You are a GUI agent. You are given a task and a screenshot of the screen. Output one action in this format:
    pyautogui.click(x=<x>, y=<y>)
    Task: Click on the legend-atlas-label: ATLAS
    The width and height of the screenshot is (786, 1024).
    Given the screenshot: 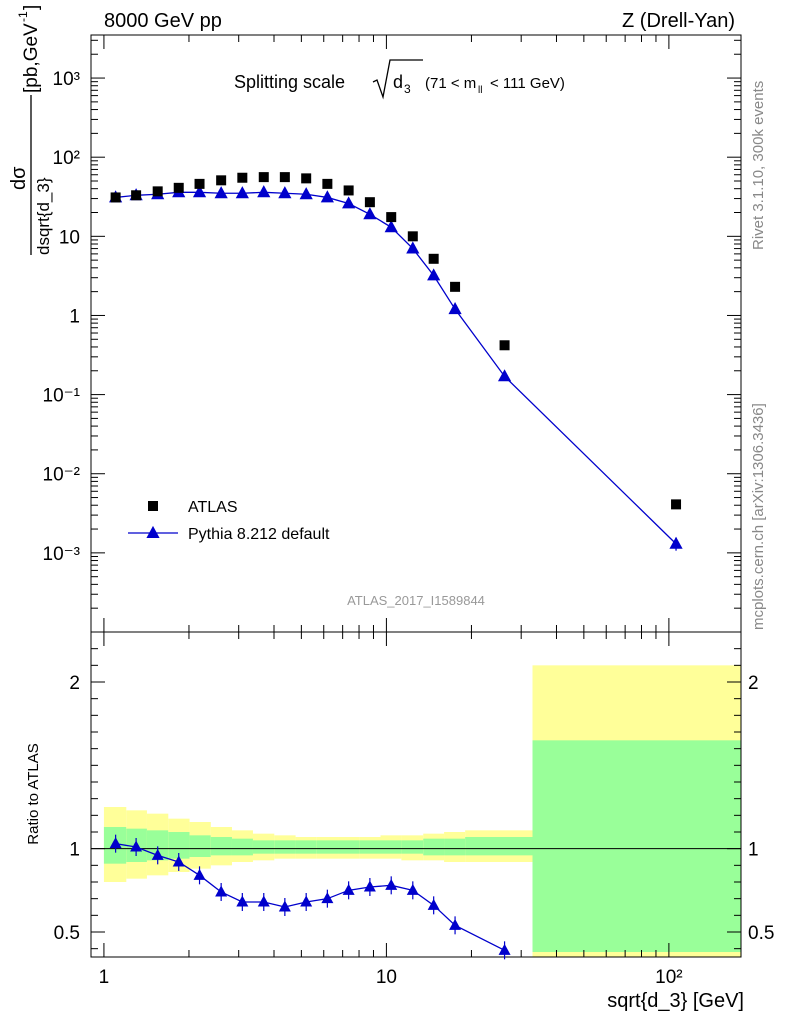 What is the action you would take?
    pyautogui.click(x=213, y=507)
    